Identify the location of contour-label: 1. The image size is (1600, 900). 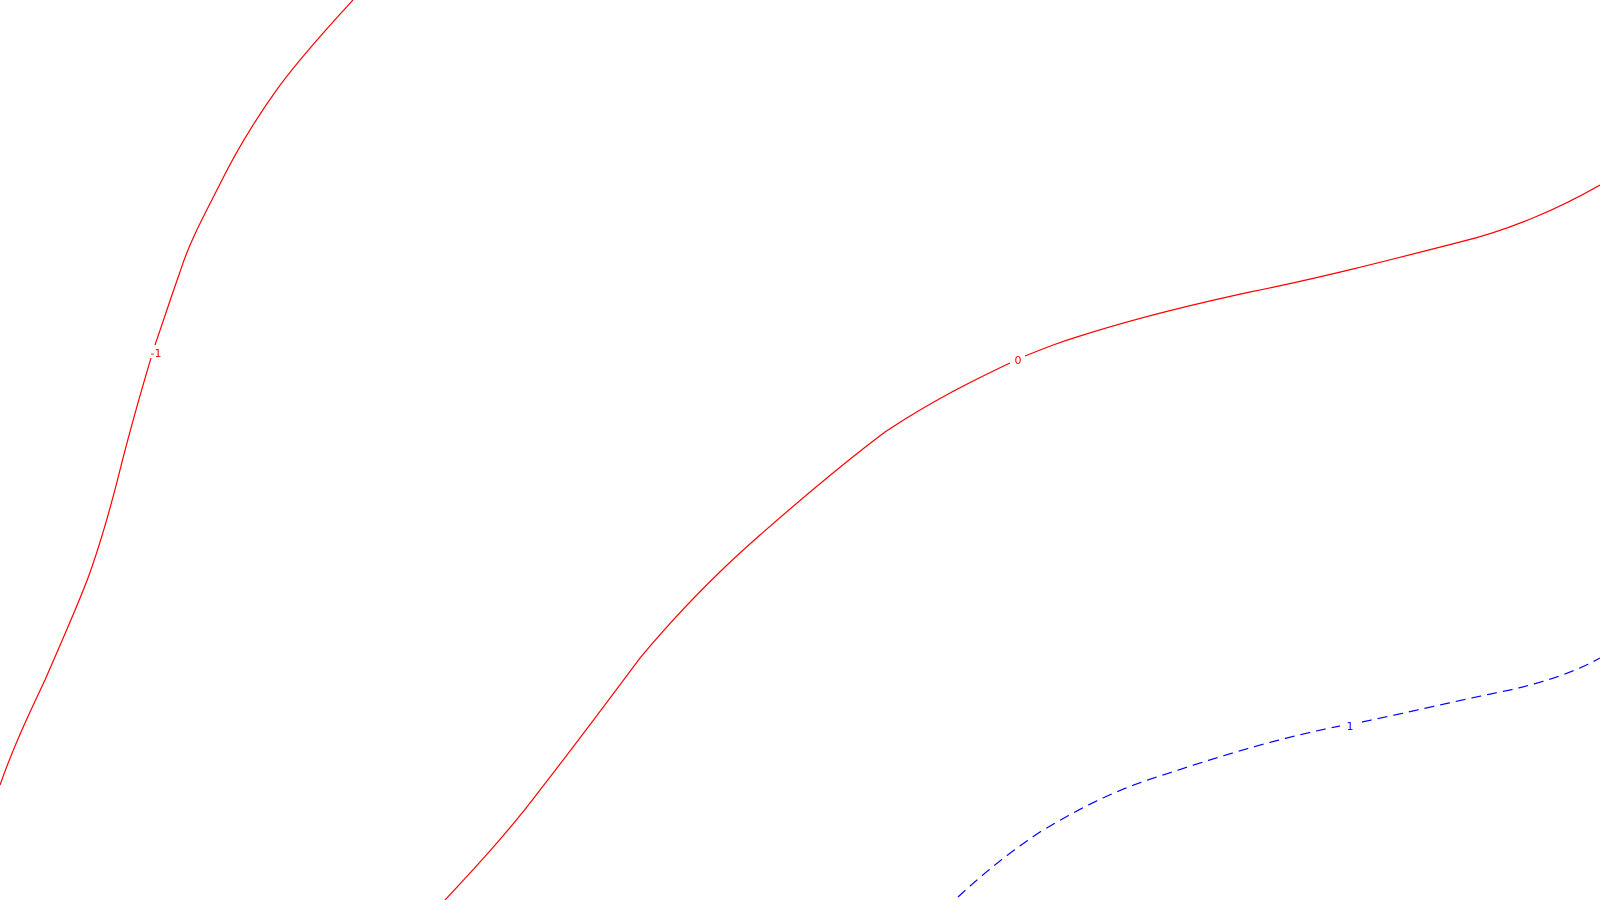
(1350, 726).